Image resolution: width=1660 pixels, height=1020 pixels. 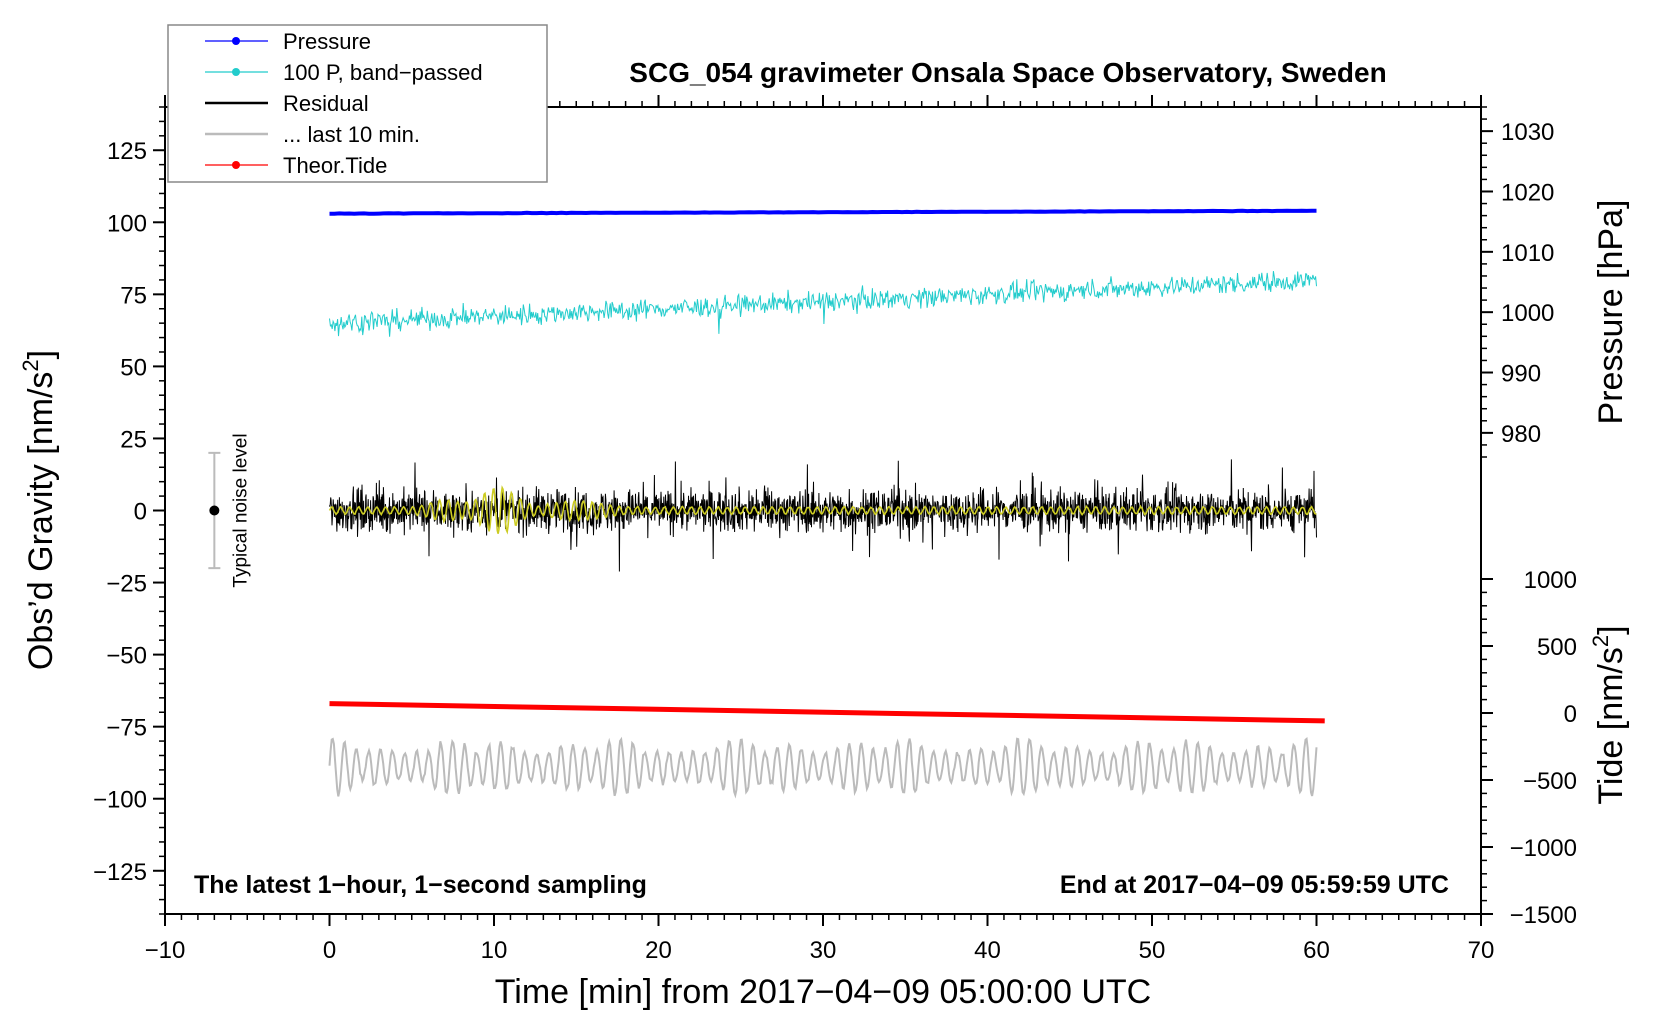 I want to click on y-axis-left-title-main: Obs’d Gravity [nm/s, so click(x=41, y=521).